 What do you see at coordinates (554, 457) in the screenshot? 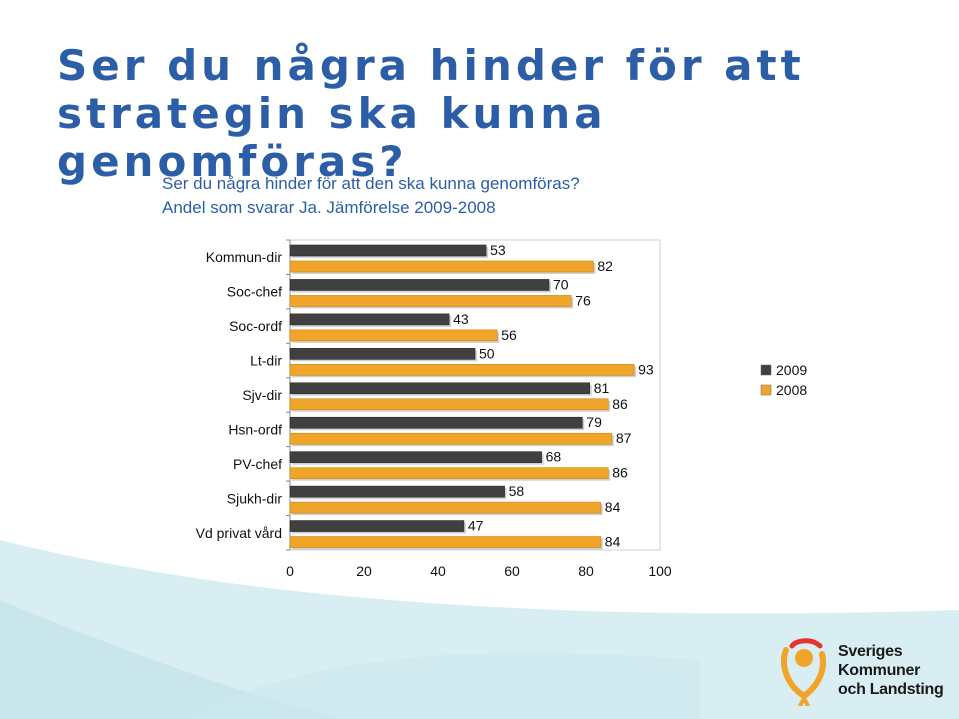
I see `data-label: 68` at bounding box center [554, 457].